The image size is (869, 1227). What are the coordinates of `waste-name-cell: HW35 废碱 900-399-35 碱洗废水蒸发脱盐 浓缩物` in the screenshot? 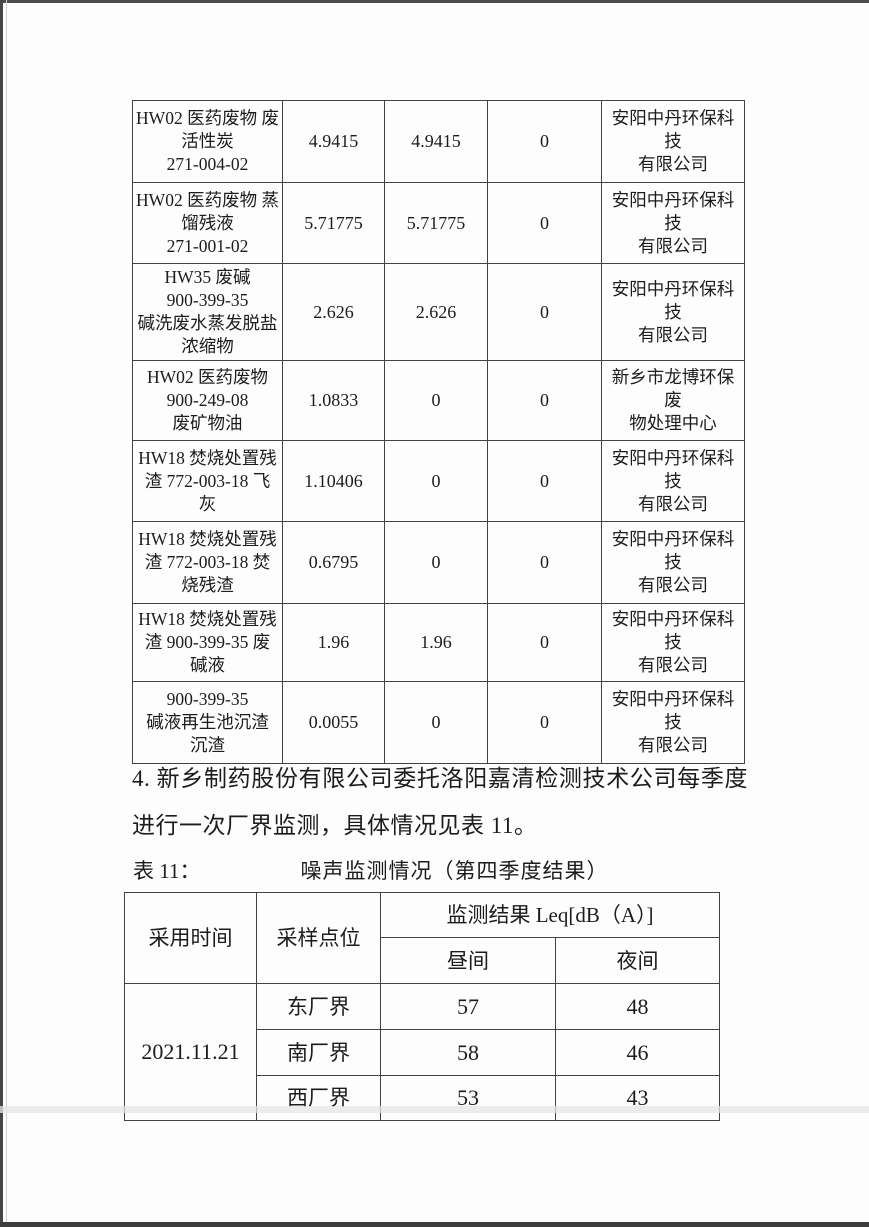 It's located at (207, 312).